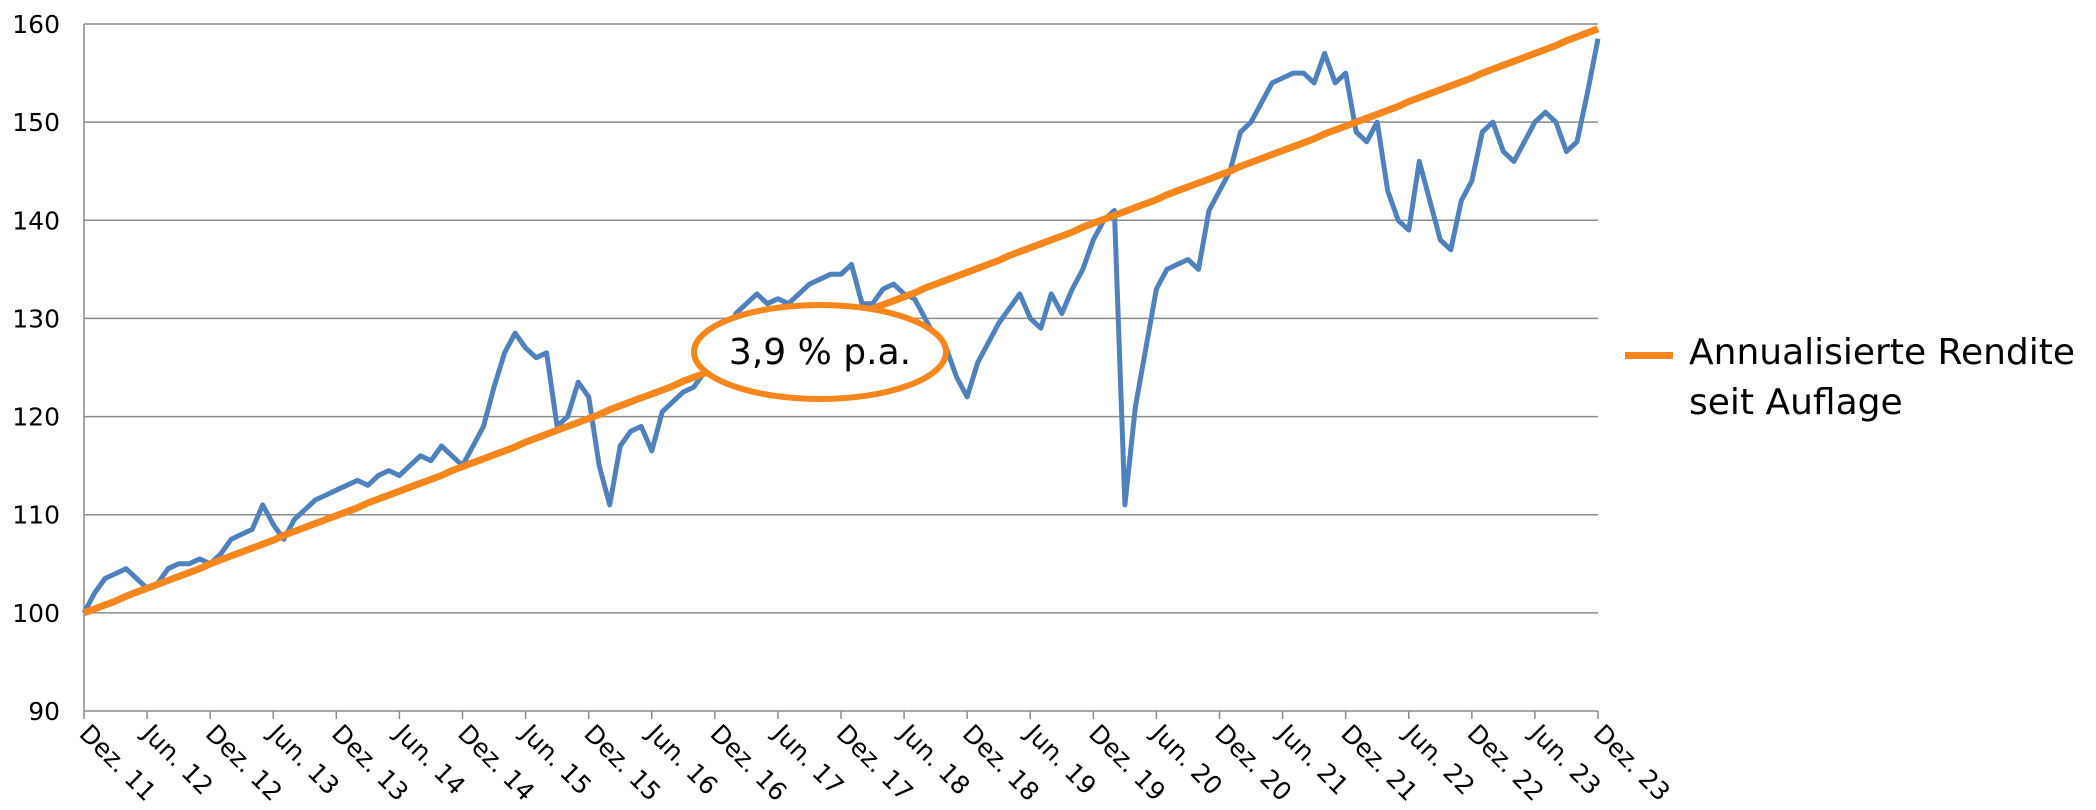 The image size is (2096, 810). I want to click on legend: Annualisierte Rendite seit Auflage, so click(1860, 378).